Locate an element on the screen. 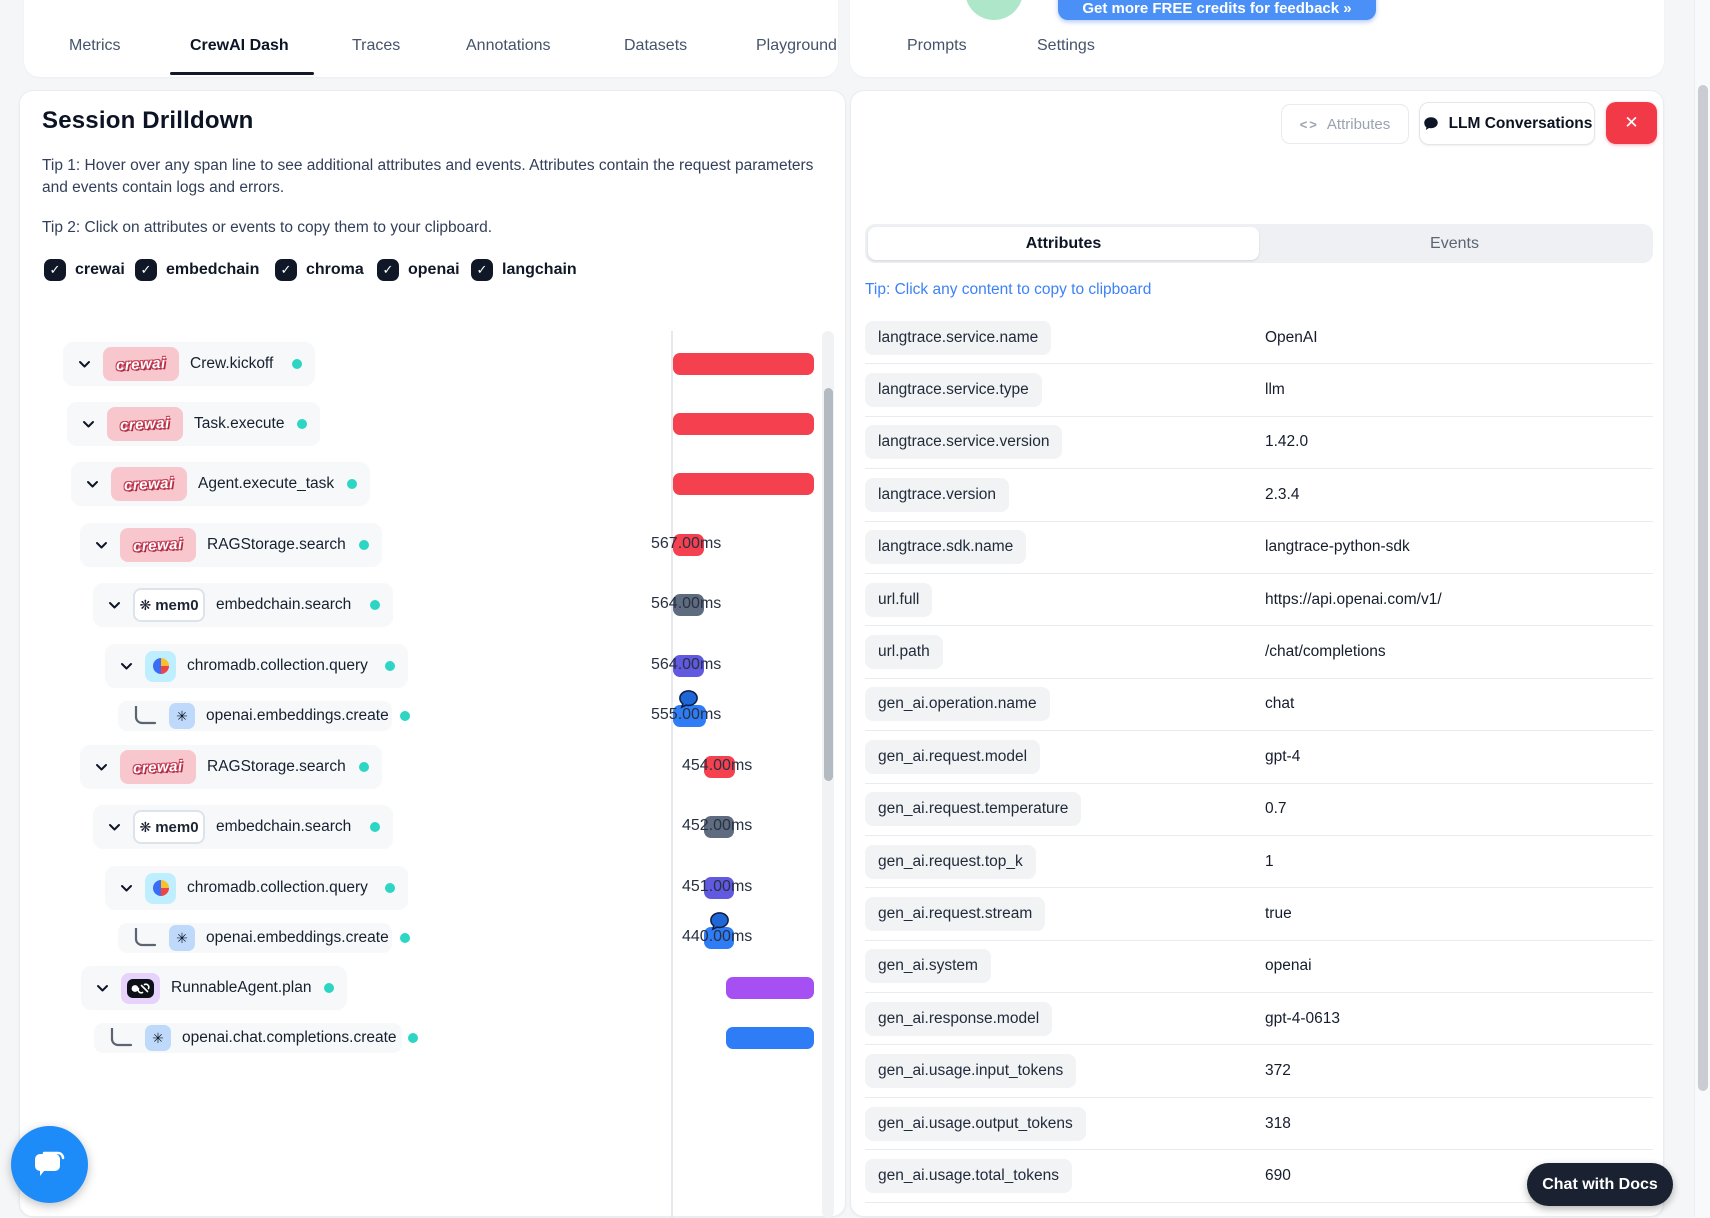 The width and height of the screenshot is (1710, 1218). attribute-value: 1.42.0 is located at coordinates (1287, 442).